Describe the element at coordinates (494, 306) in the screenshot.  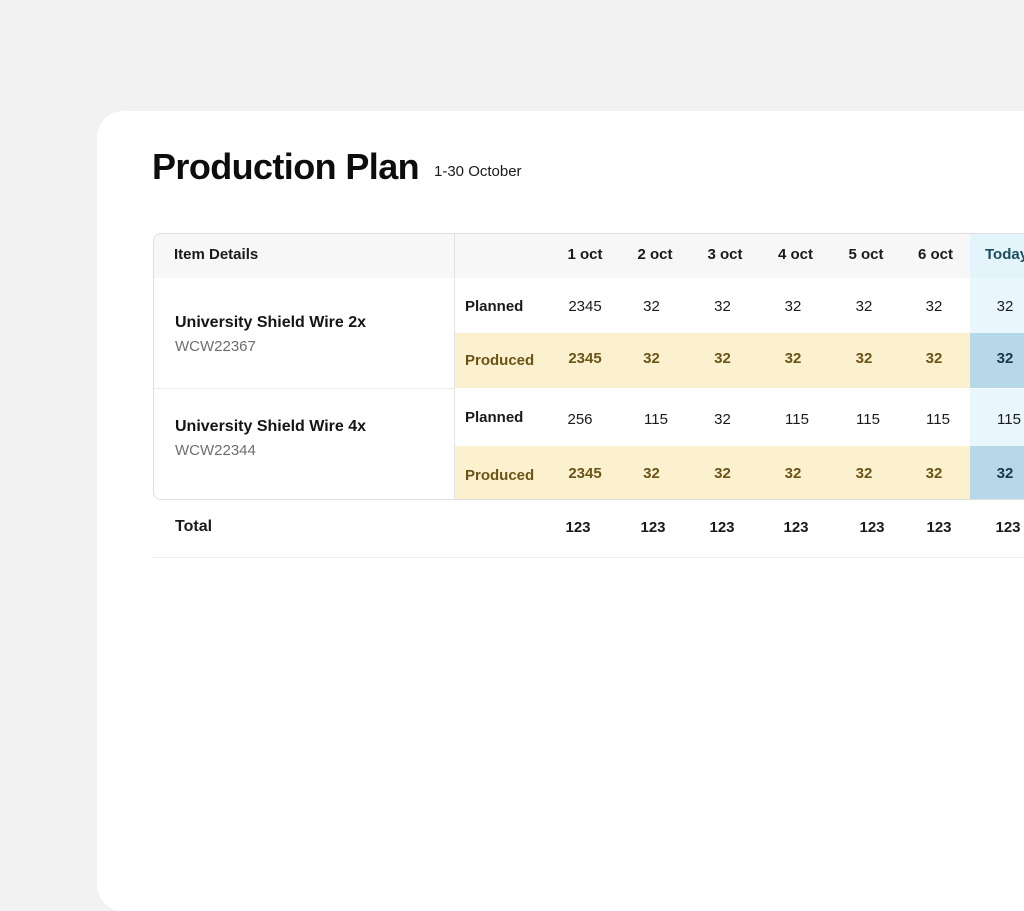
I see `item-1-planned-label: Planned` at that location.